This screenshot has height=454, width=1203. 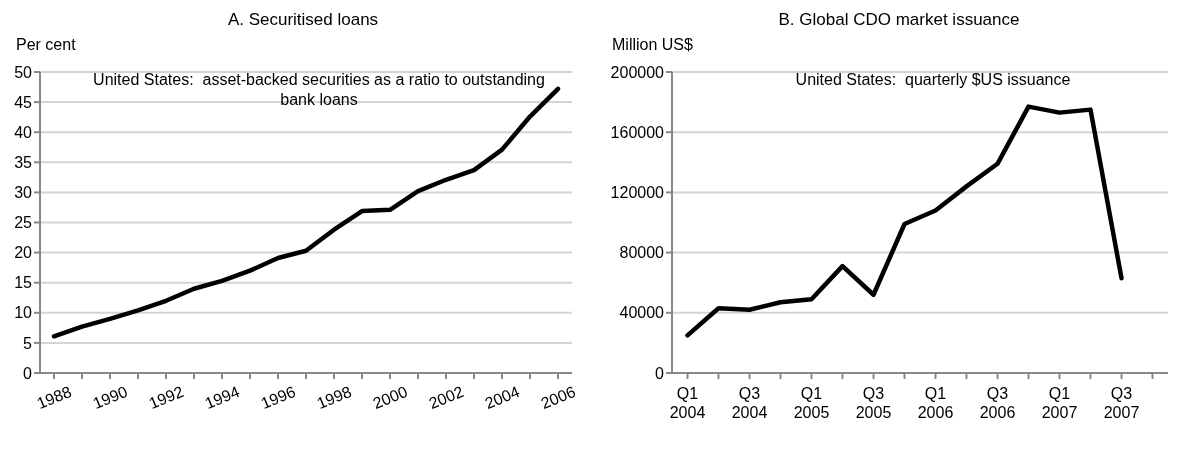 I want to click on chart-title: A. Securitised loans, so click(x=303, y=20).